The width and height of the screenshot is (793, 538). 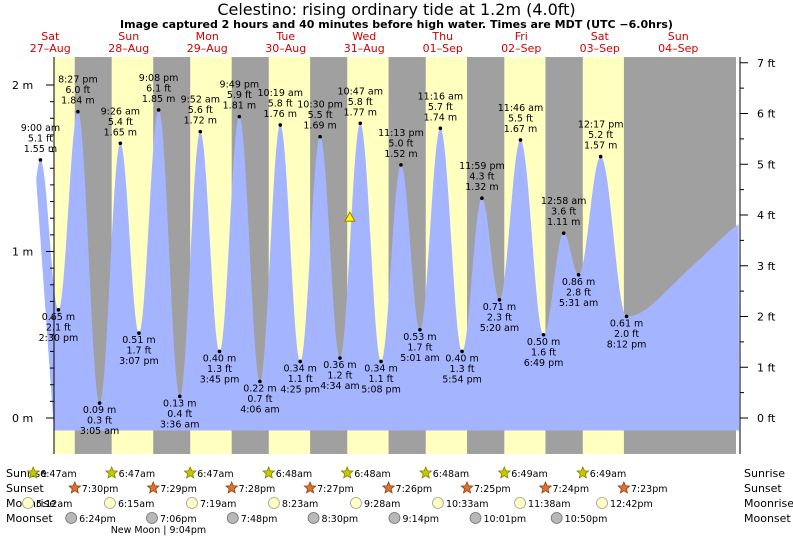 I want to click on day-date-label: 31–Aug, so click(x=364, y=48).